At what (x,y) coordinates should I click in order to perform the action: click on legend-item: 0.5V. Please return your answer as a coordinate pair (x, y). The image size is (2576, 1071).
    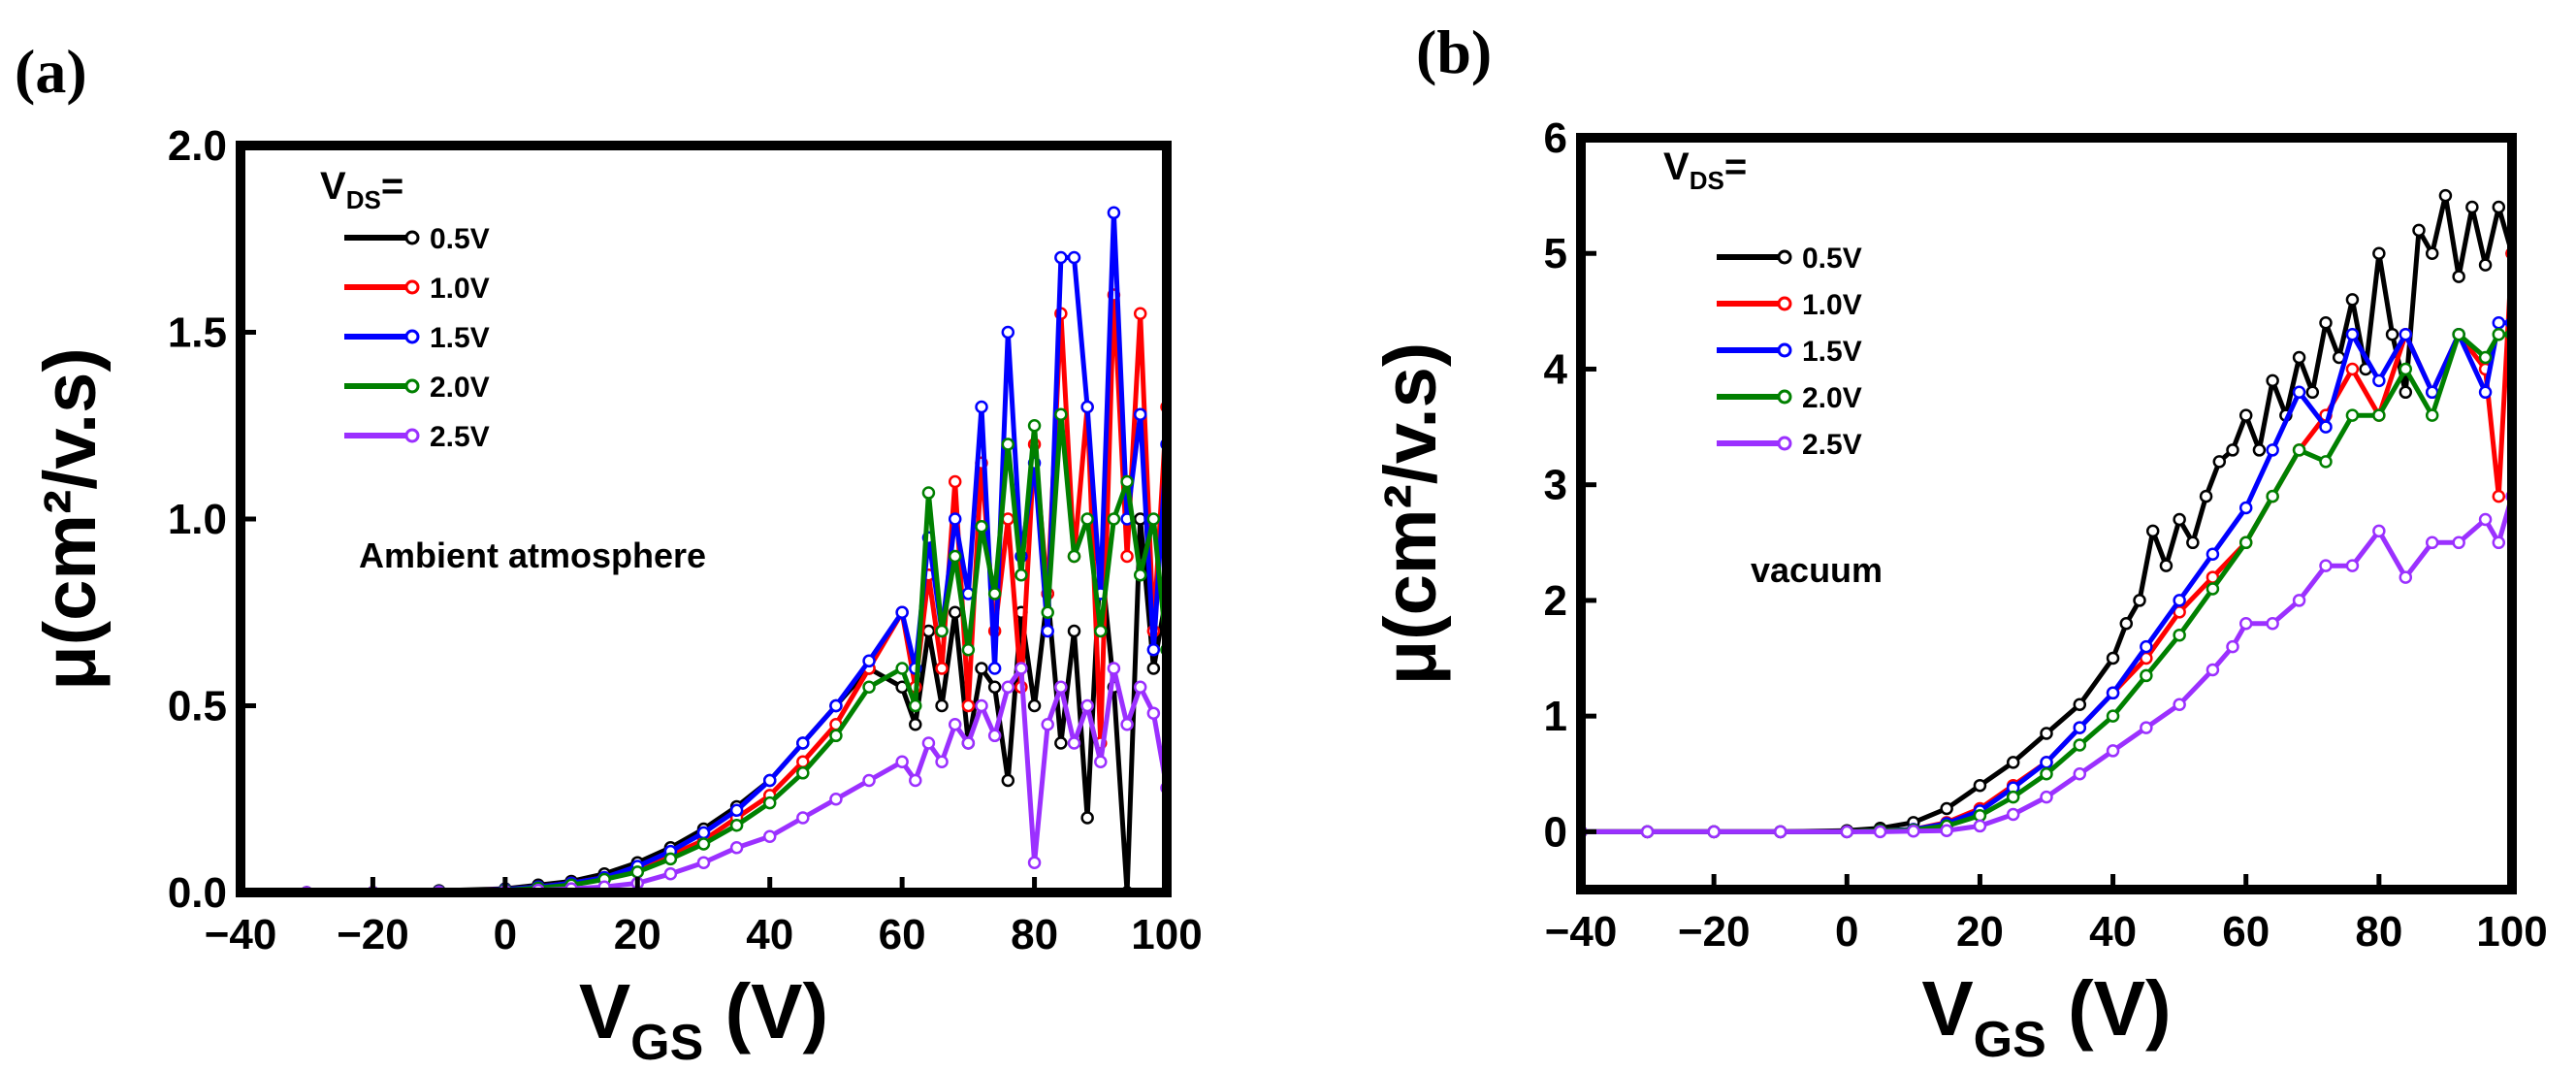
    Looking at the image, I should click on (417, 239).